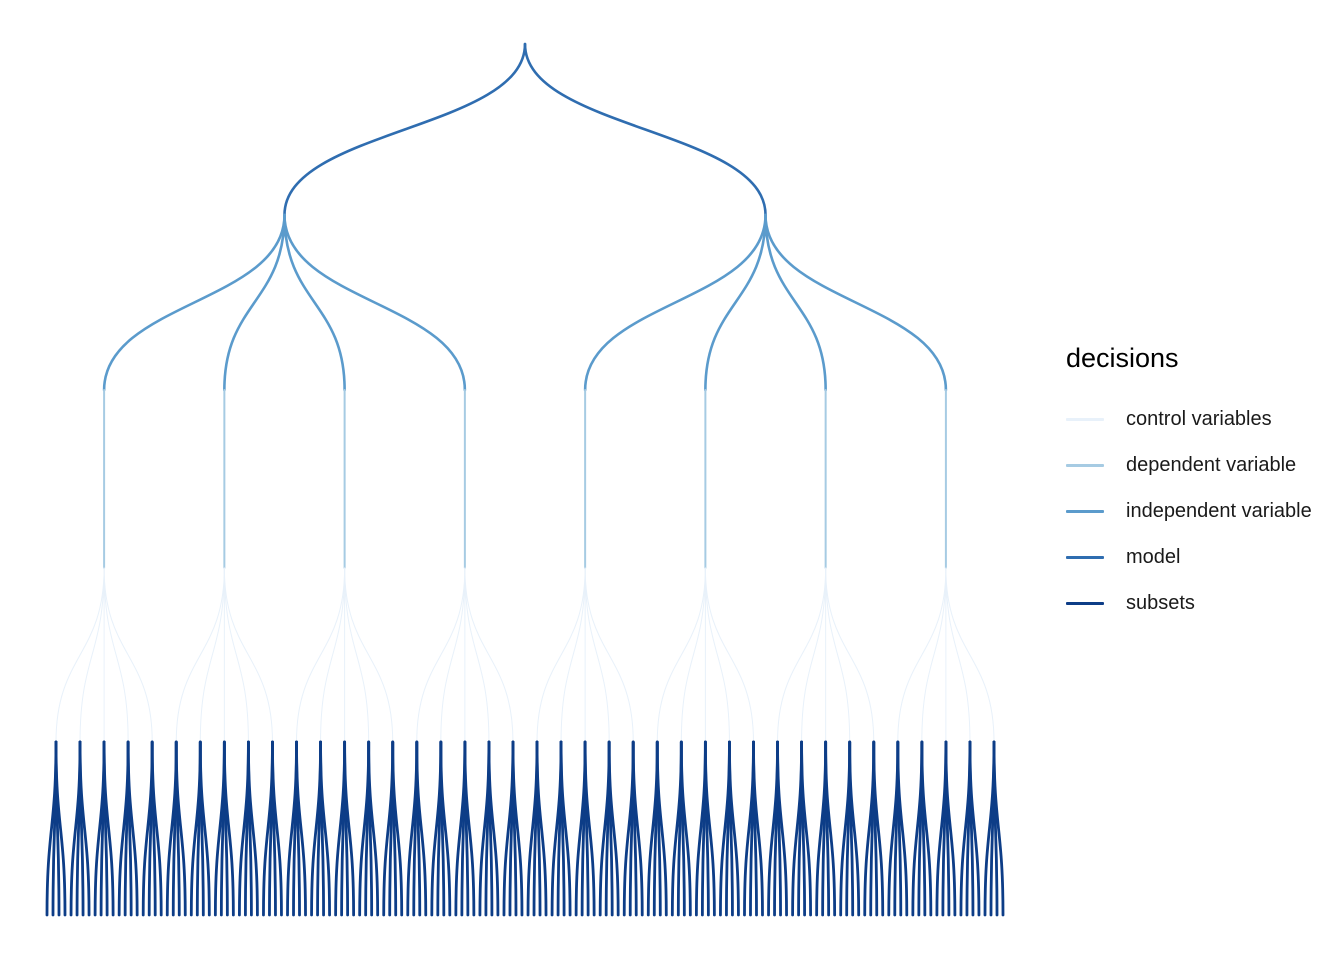  What do you see at coordinates (1211, 465) in the screenshot?
I see `legend-label: dependent variable` at bounding box center [1211, 465].